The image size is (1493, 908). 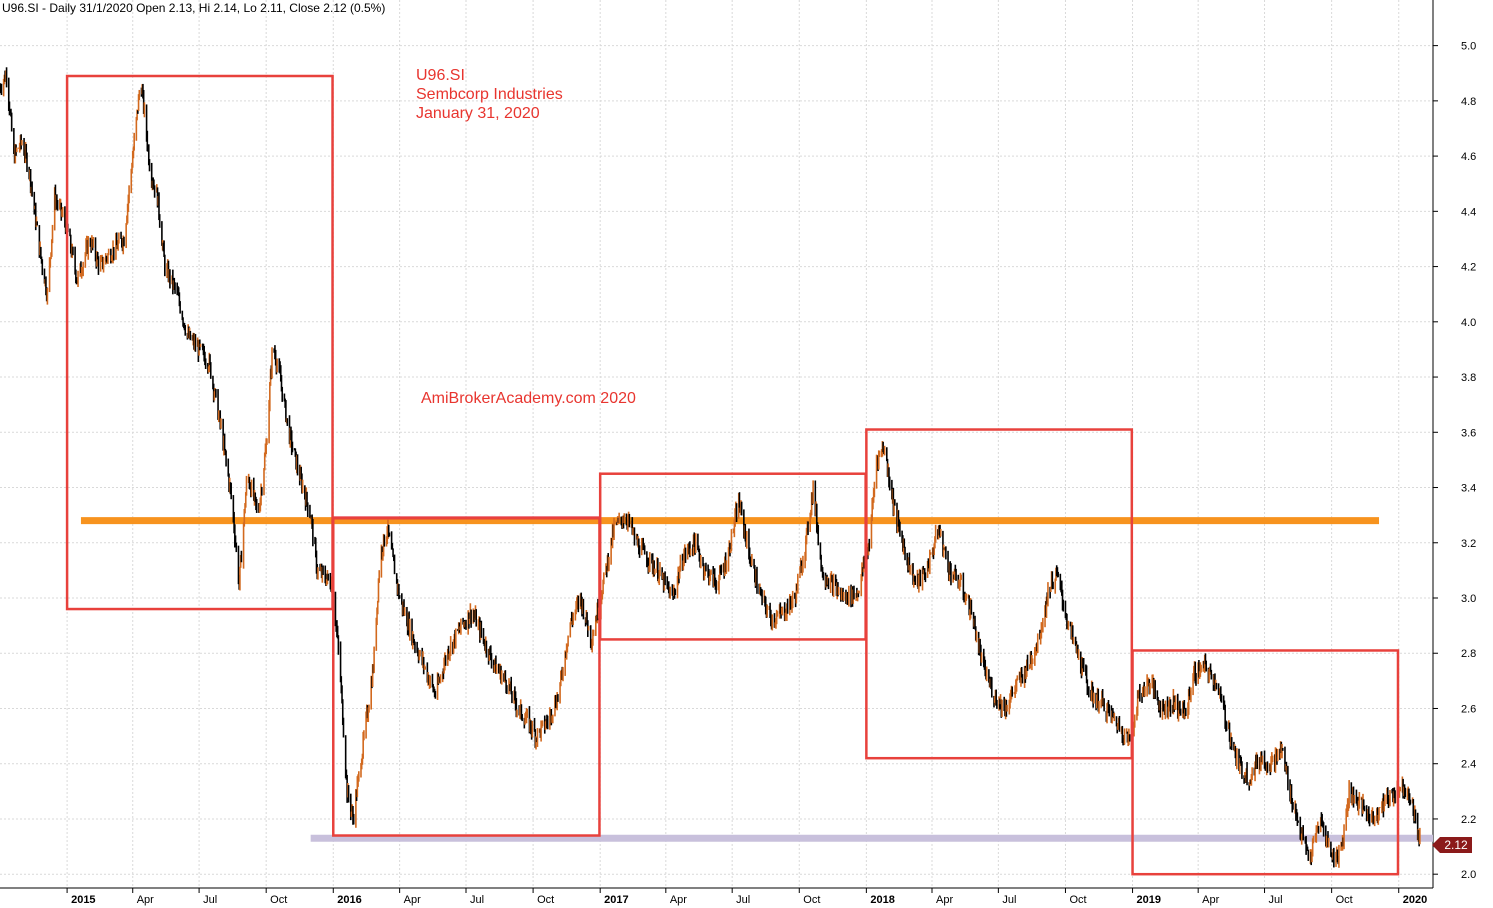 I want to click on y-tick-label: 4.4, so click(x=1468, y=212).